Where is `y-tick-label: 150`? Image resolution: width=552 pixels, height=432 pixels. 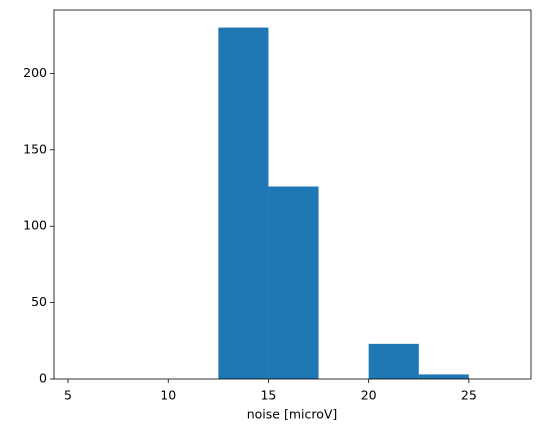 y-tick-label: 150 is located at coordinates (35, 148).